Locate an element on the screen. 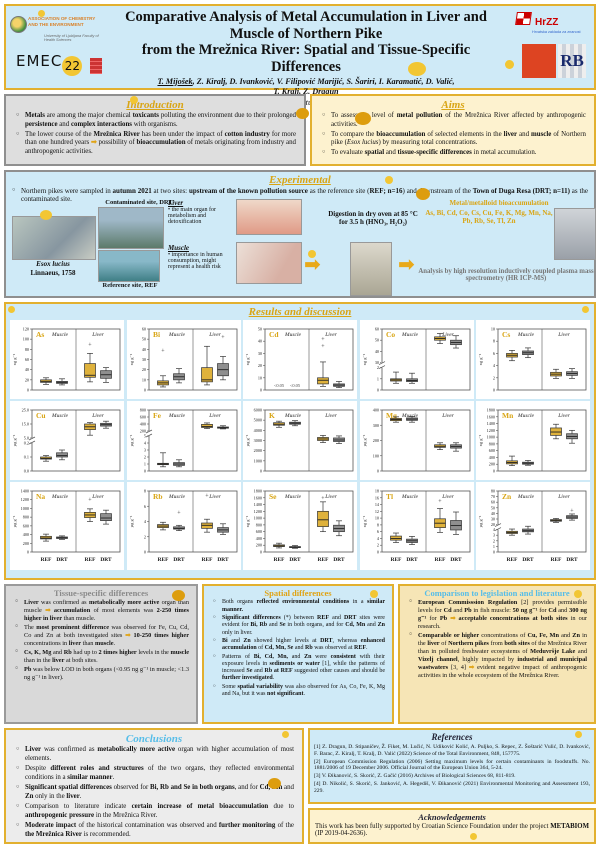  svg-text: 5000 is located at coordinates (258, 420).